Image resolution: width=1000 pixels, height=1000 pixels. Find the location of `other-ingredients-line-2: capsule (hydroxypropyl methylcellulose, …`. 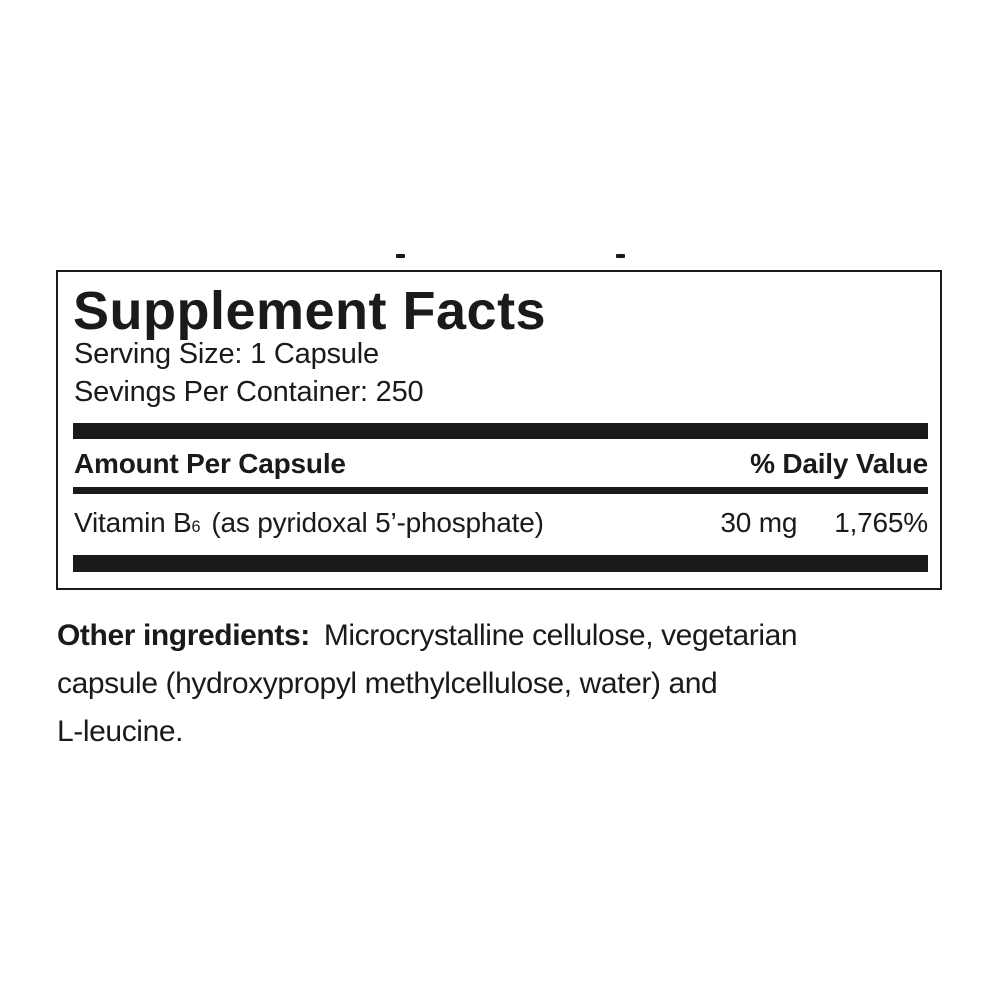

other-ingredients-line-2: capsule (hydroxypropyl methylcellulose, … is located at coordinates (387, 683).